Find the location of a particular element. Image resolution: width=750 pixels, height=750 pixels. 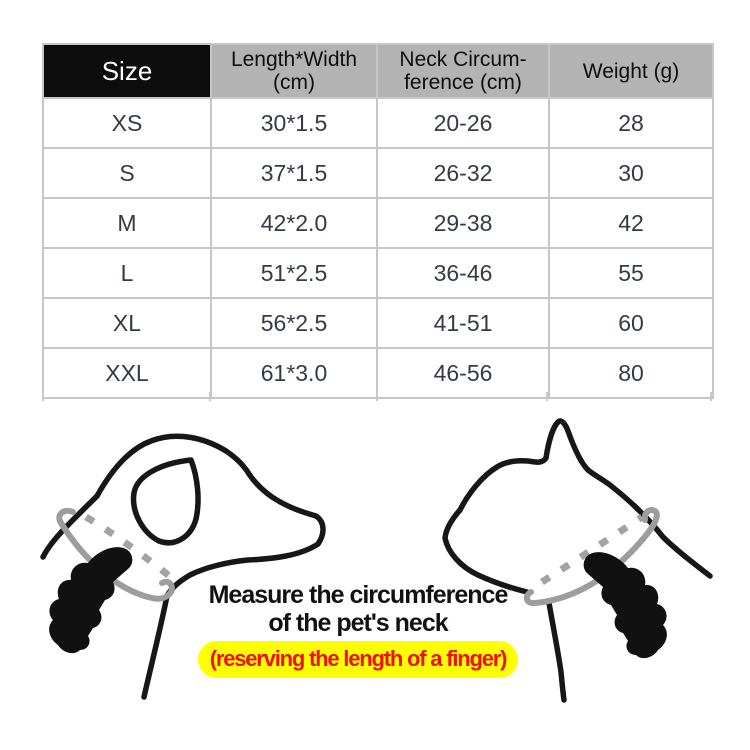

cell-weight: 80 is located at coordinates (631, 373).